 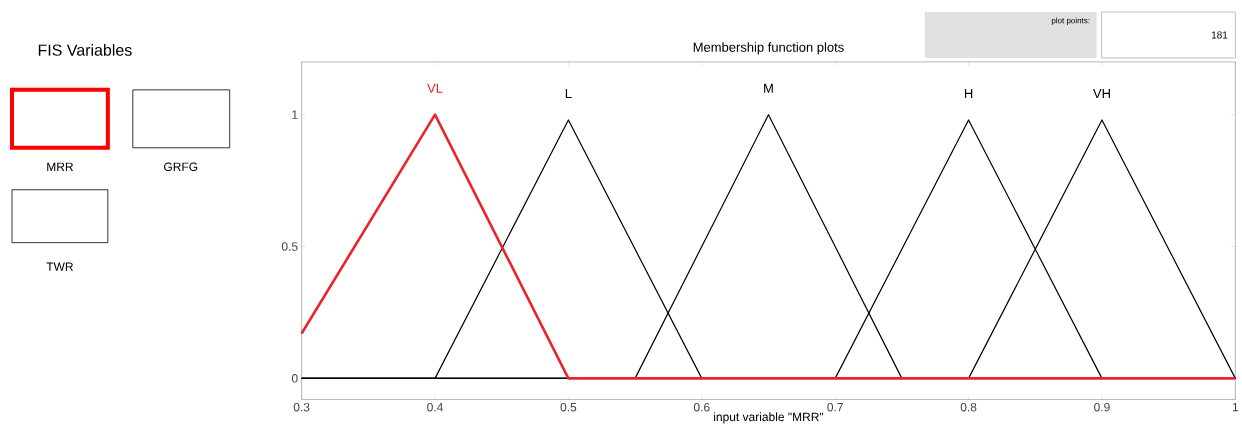 What do you see at coordinates (968, 93) in the screenshot?
I see `series-label: H` at bounding box center [968, 93].